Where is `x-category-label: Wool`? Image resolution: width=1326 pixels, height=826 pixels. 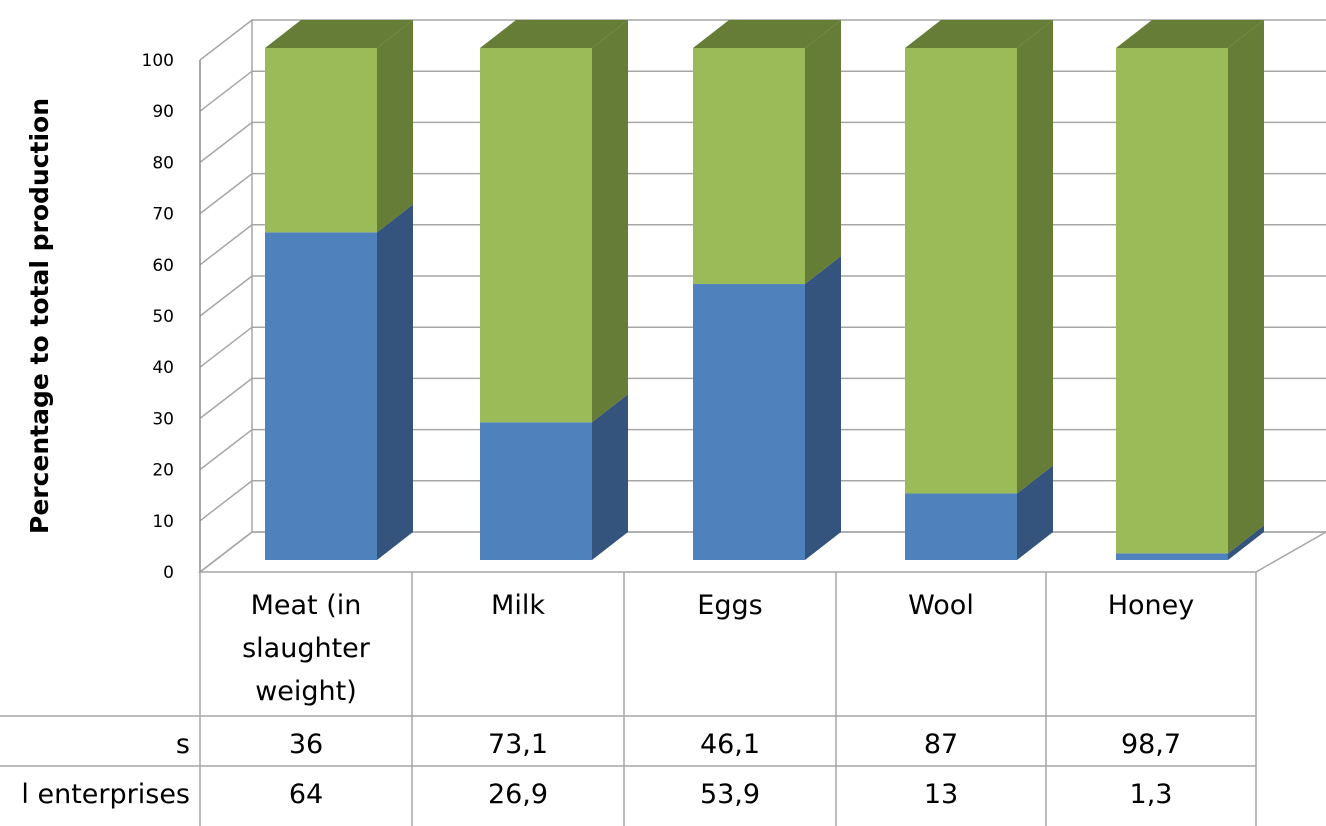 x-category-label: Wool is located at coordinates (941, 605).